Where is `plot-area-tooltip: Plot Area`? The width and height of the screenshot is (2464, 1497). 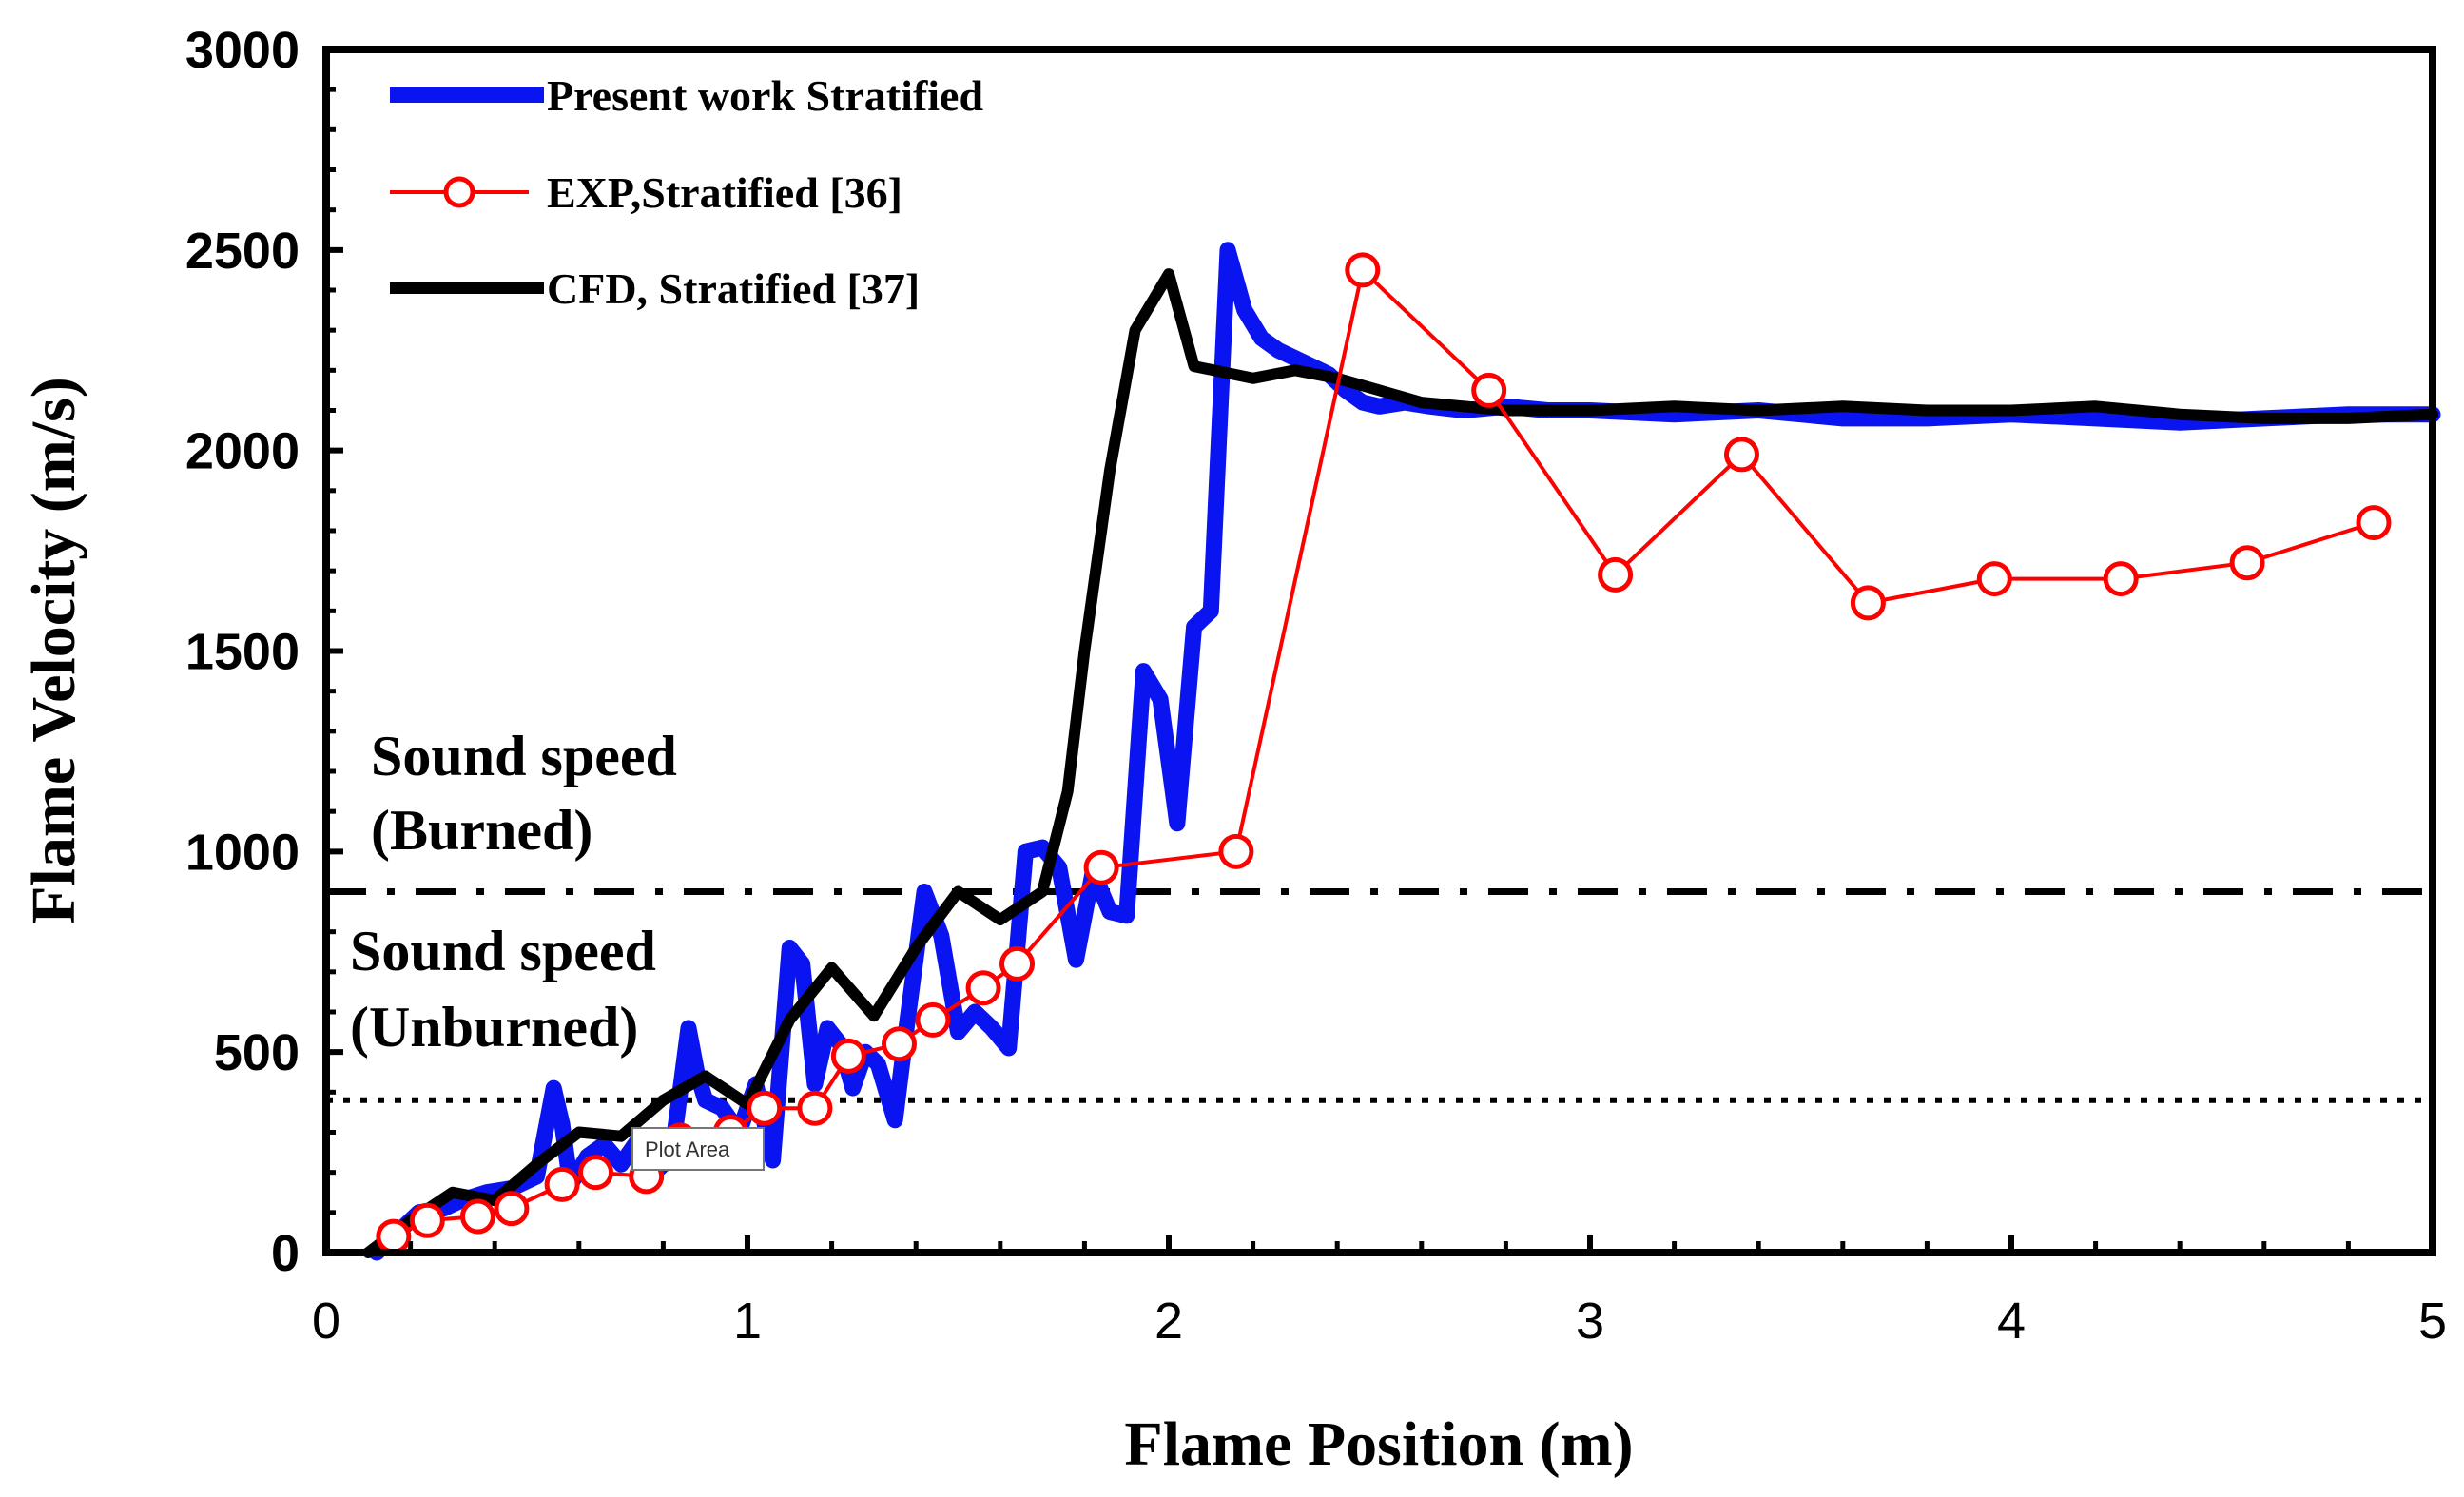 plot-area-tooltip: Plot Area is located at coordinates (698, 1149).